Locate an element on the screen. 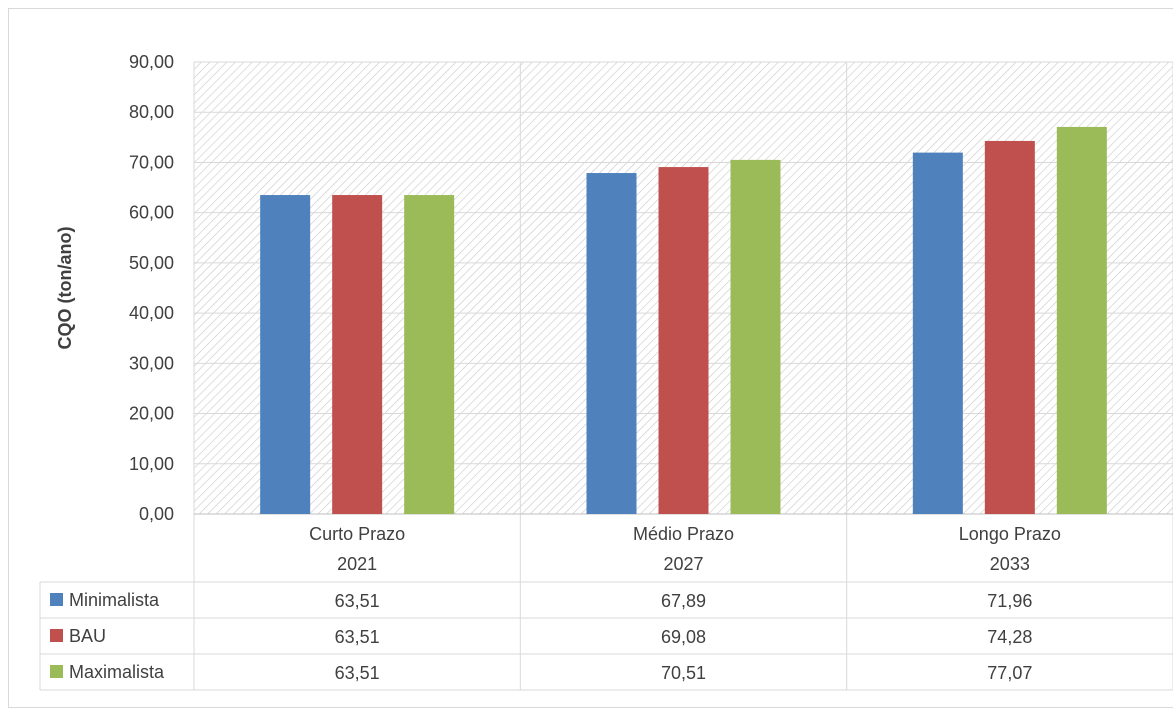 The image size is (1173, 715). y-tick-label: 80,00 is located at coordinates (151, 112).